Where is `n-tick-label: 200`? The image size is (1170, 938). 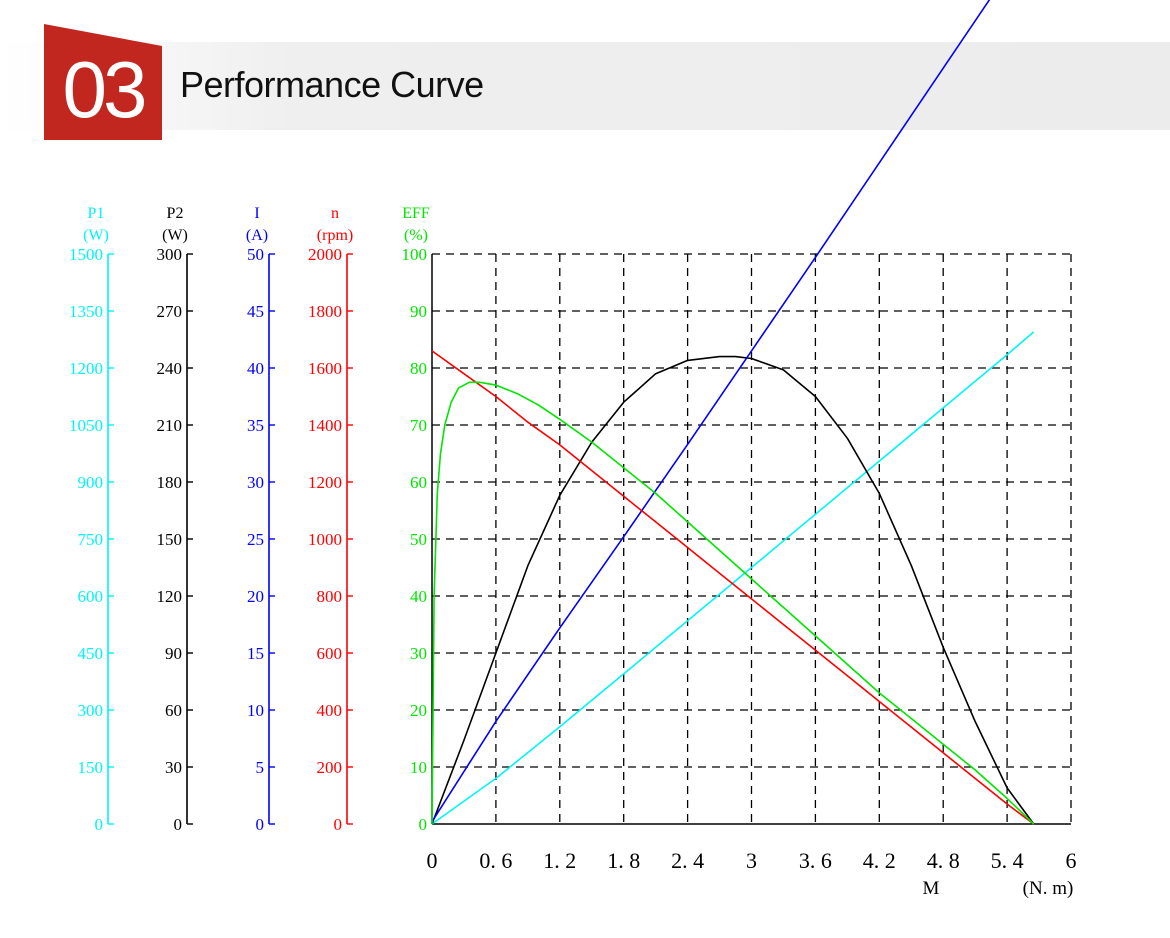 n-tick-label: 200 is located at coordinates (330, 767).